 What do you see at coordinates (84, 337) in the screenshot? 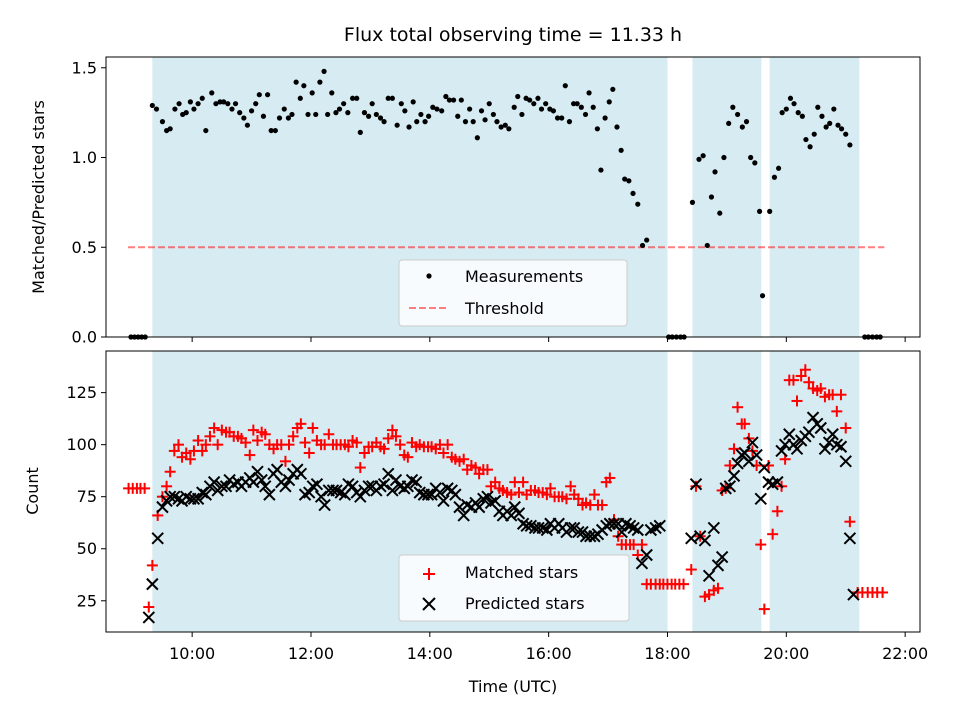
I see `top-y-tick-label: 0.0` at bounding box center [84, 337].